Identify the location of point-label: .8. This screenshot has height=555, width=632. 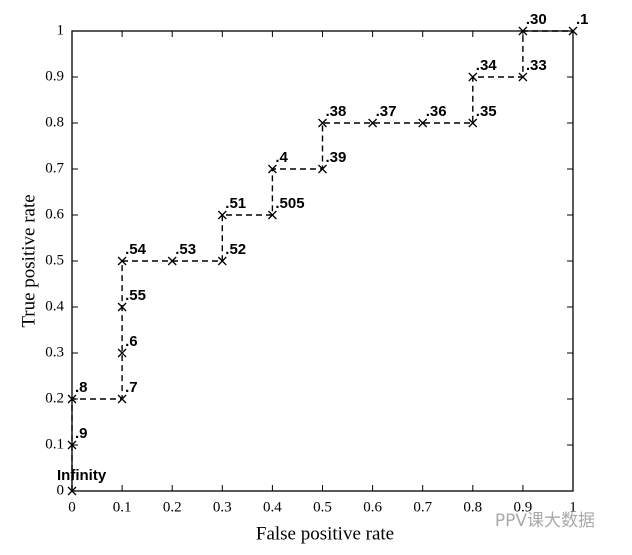
(81, 387).